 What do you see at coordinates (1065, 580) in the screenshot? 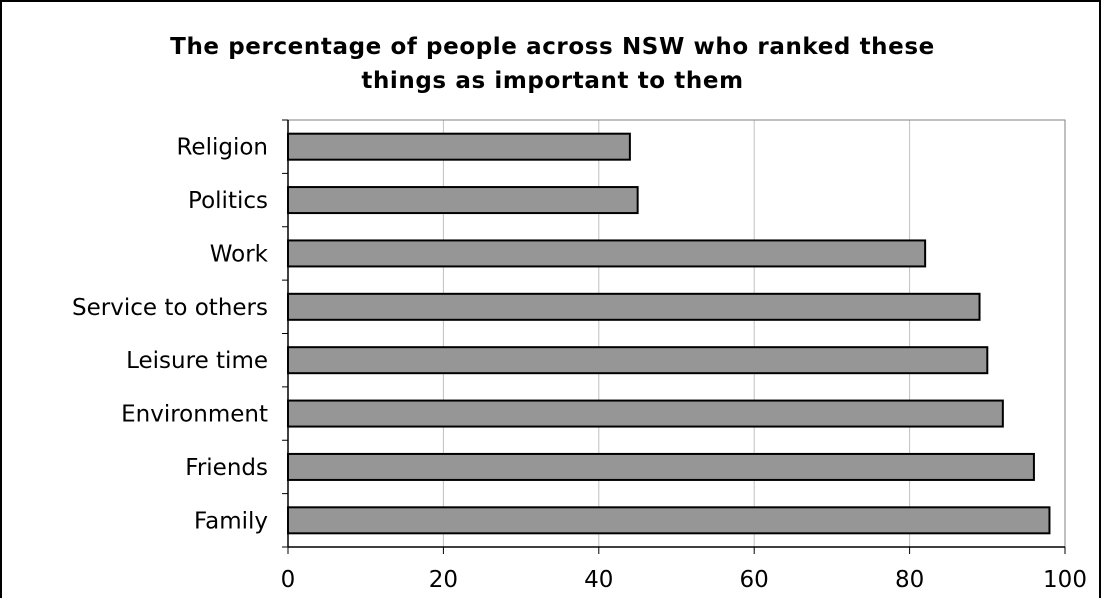
I see `x-tick-label: 100` at bounding box center [1065, 580].